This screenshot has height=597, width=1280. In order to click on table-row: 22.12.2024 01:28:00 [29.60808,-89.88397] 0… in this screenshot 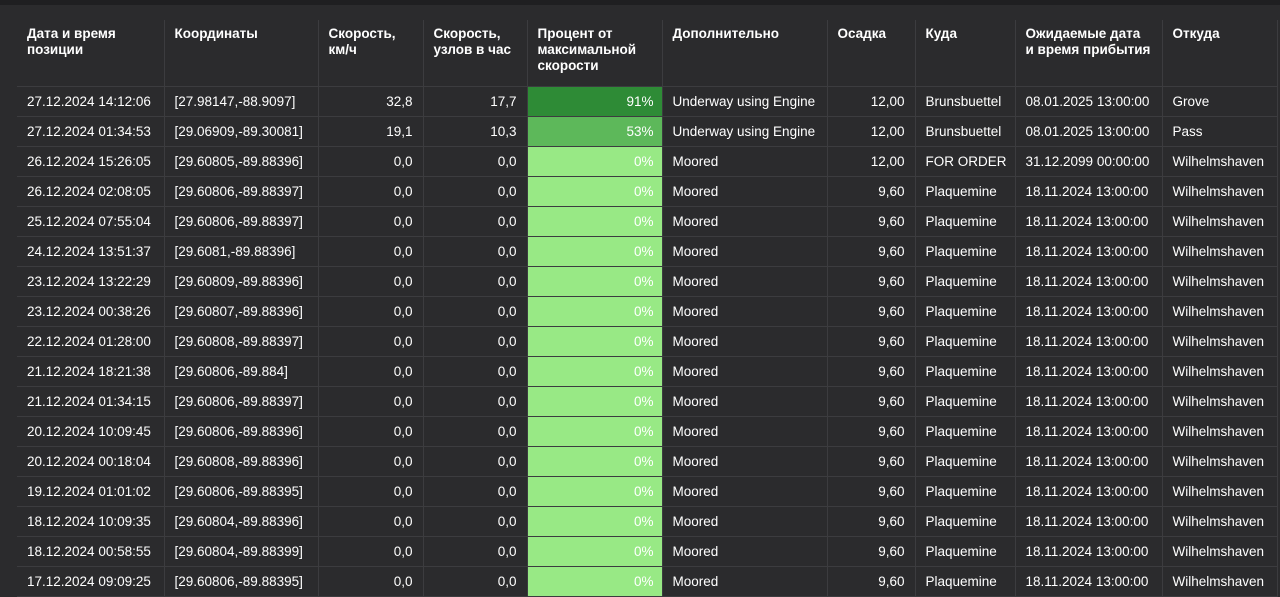, I will do `click(647, 341)`.